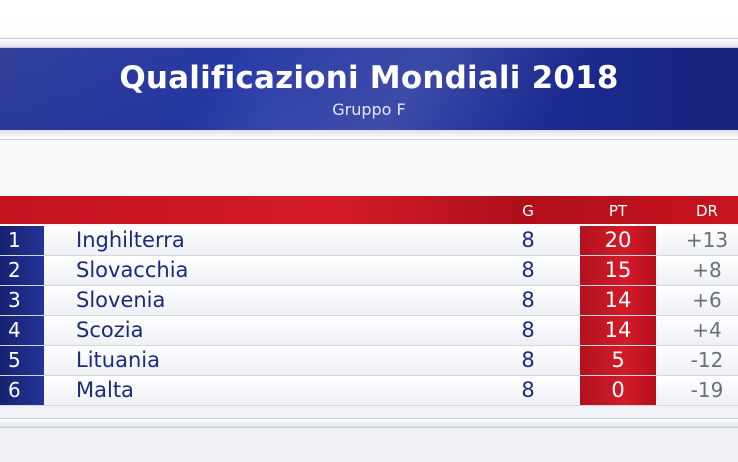 The height and width of the screenshot is (462, 738). What do you see at coordinates (369, 301) in the screenshot?
I see `table-row: 3 Slovenia 8 14 +6` at bounding box center [369, 301].